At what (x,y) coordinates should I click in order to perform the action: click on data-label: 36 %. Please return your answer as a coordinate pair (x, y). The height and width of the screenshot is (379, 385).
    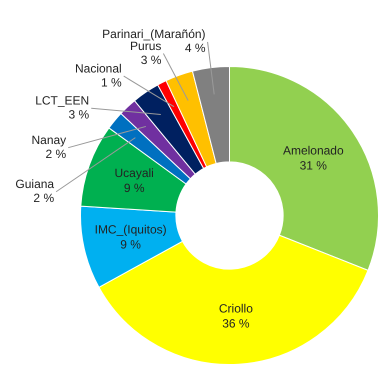
    Looking at the image, I should click on (236, 323).